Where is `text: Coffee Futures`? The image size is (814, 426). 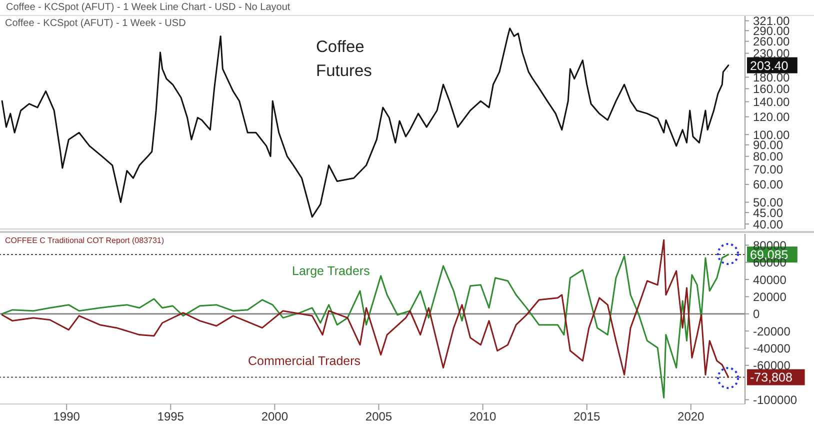 text: Coffee Futures is located at coordinates (344, 59).